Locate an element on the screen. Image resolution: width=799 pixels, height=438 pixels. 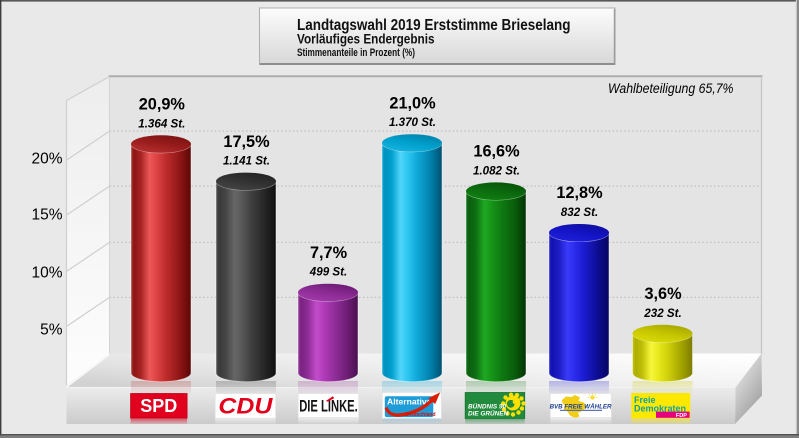
svg-text: Freie is located at coordinates (645, 400).